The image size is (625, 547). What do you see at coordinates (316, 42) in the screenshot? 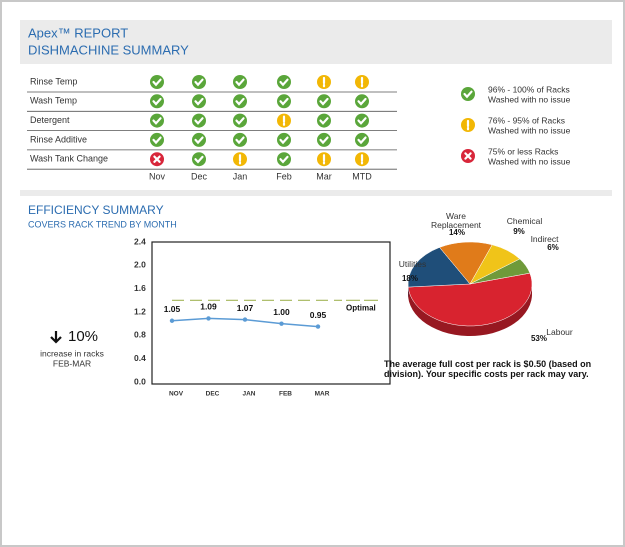
I see `header-band` at bounding box center [316, 42].